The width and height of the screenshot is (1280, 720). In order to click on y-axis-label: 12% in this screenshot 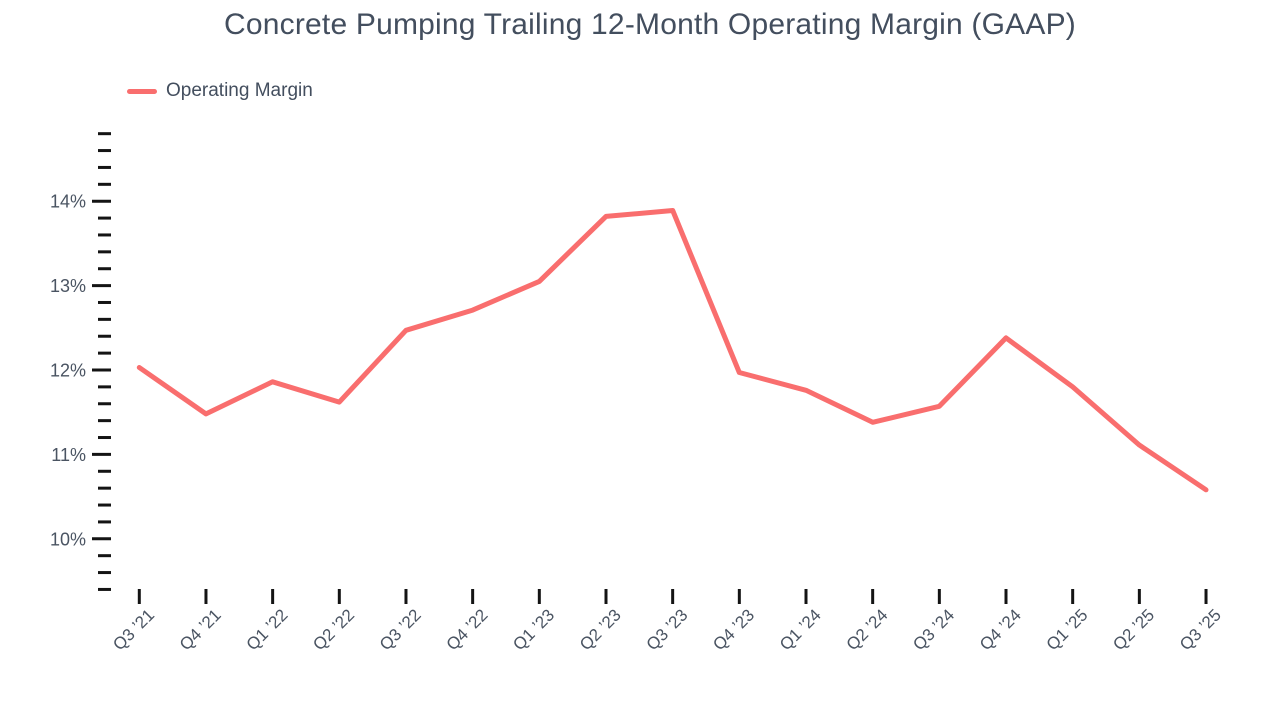, I will do `click(68, 371)`.